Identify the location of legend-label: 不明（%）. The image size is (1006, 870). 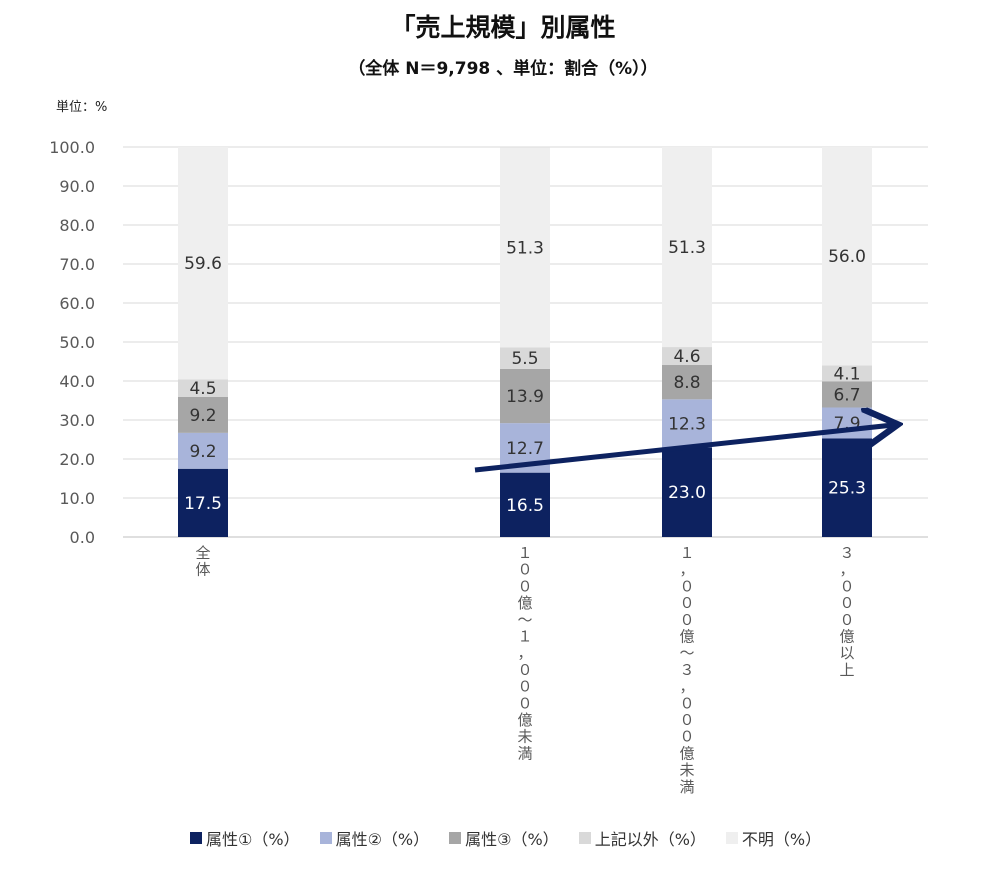
(781, 839).